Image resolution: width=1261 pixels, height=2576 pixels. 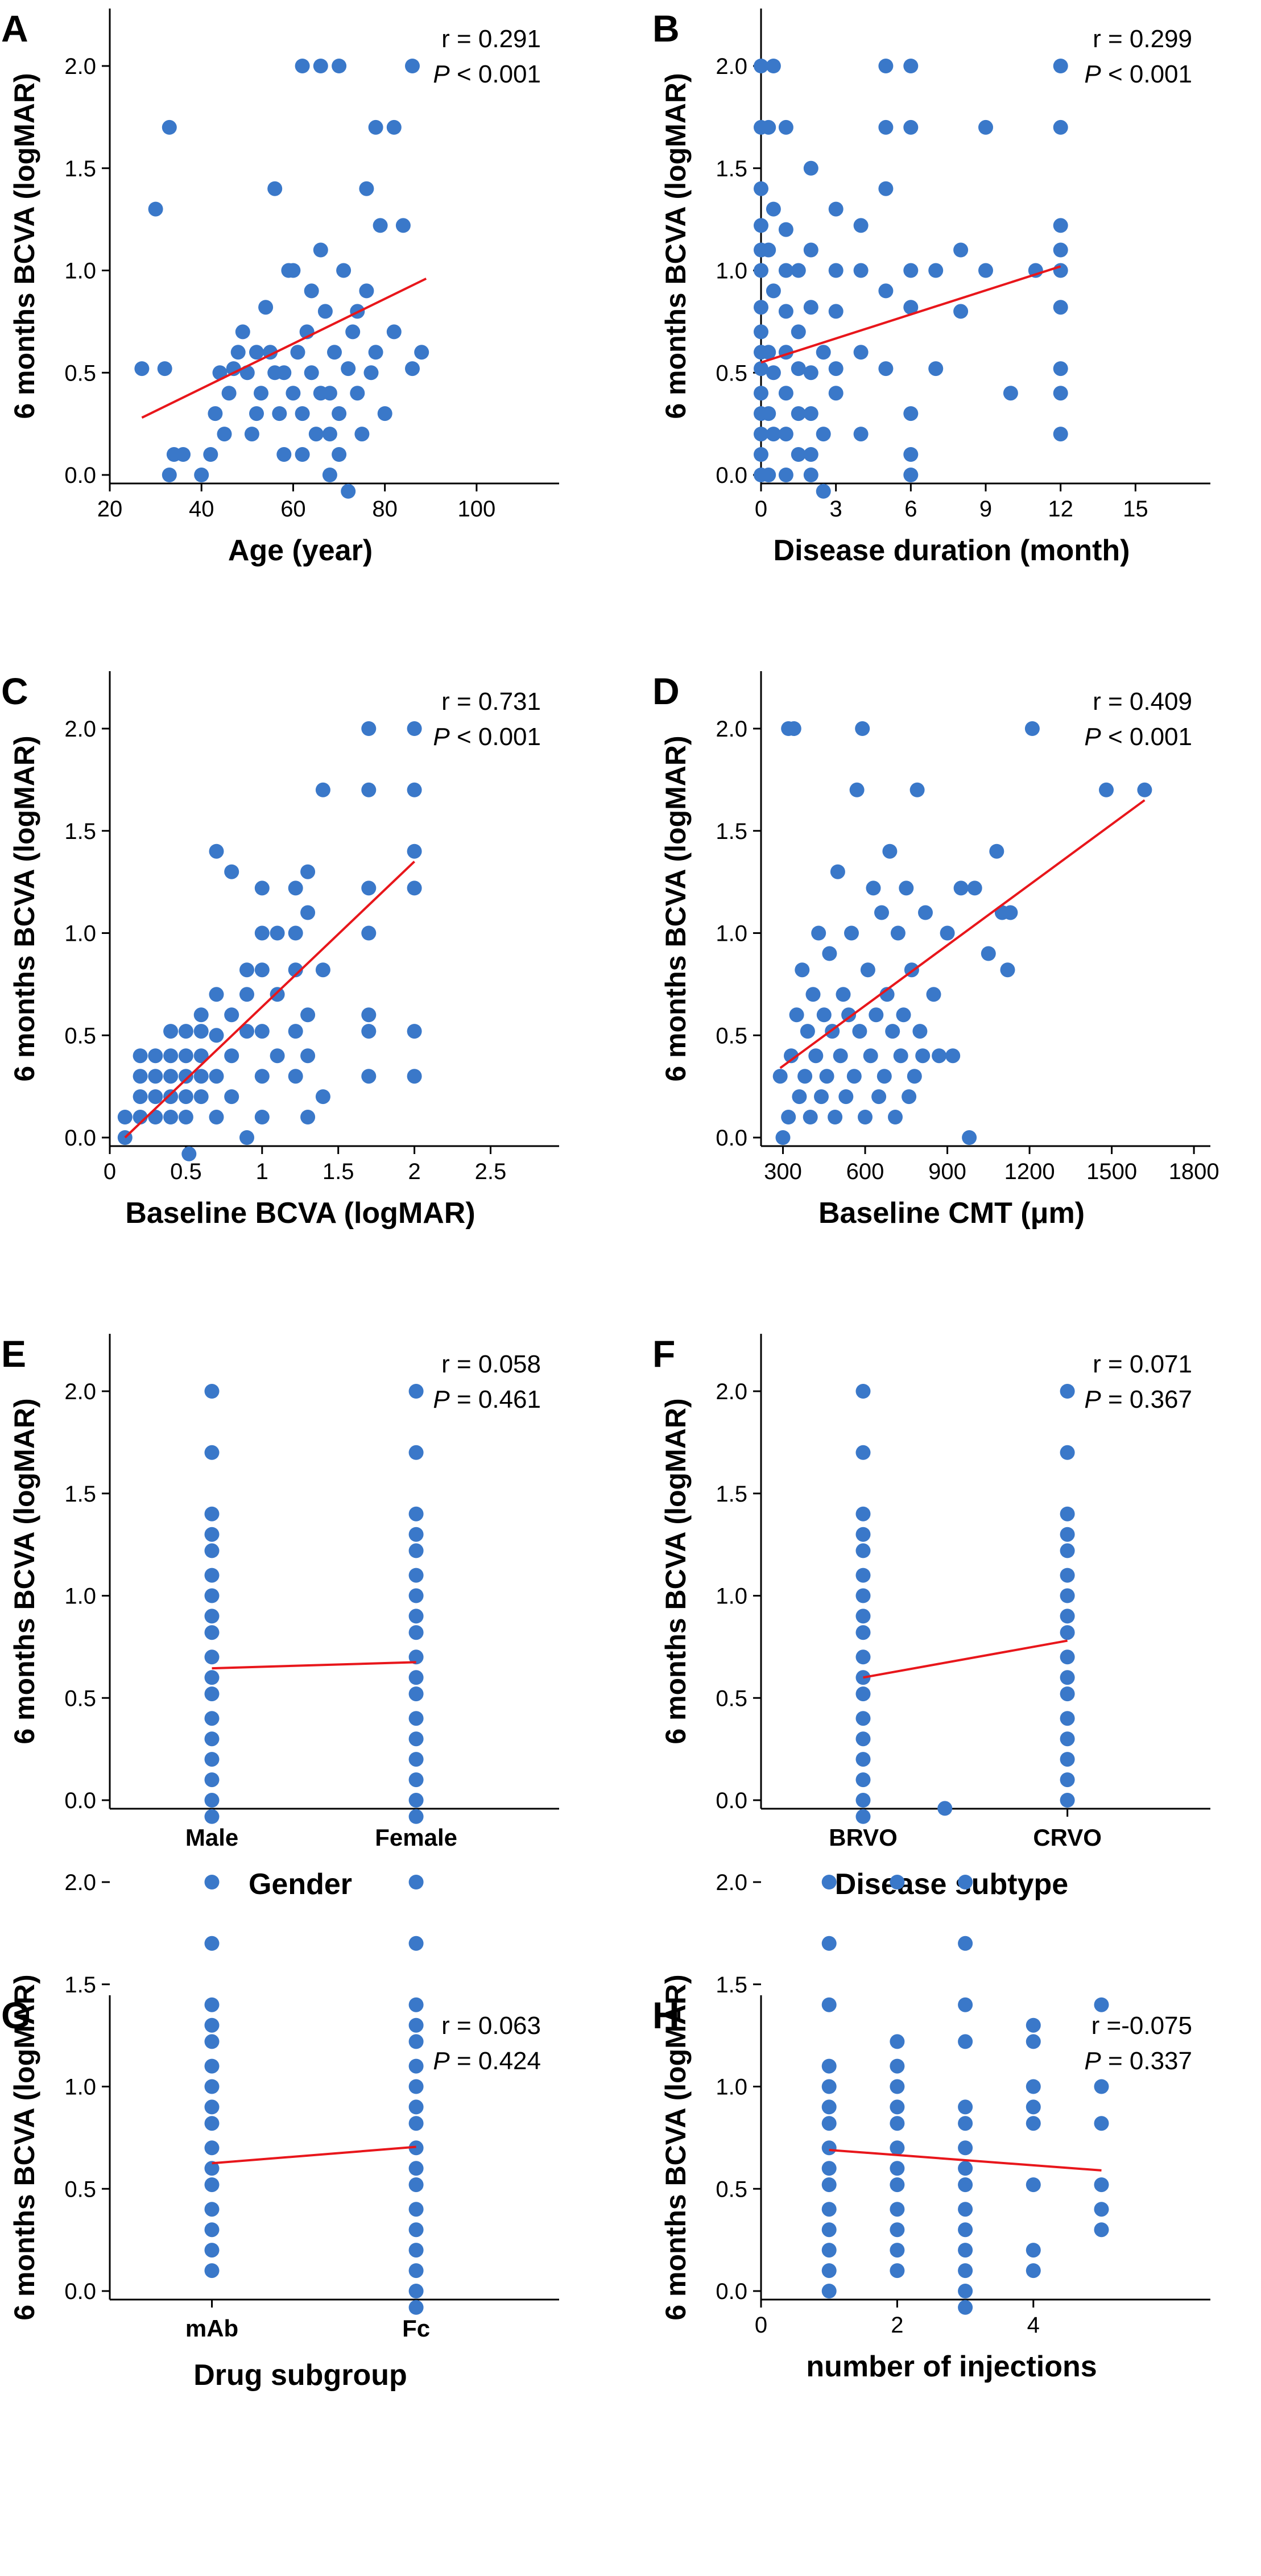 I want to click on panel-b-x-tick-label: 15, so click(x=1135, y=509).